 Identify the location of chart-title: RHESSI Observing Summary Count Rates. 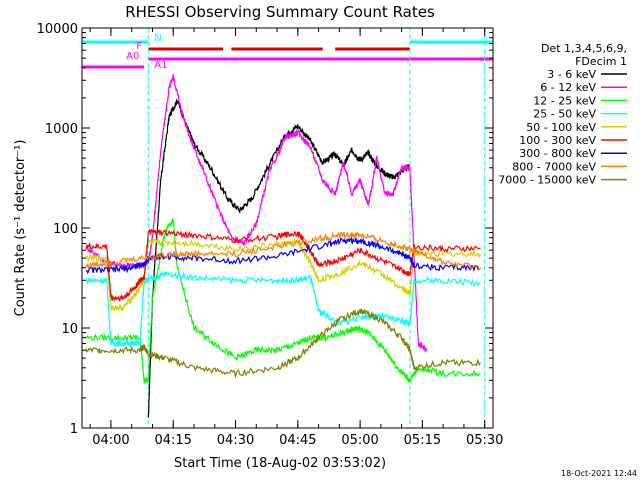
(280, 12).